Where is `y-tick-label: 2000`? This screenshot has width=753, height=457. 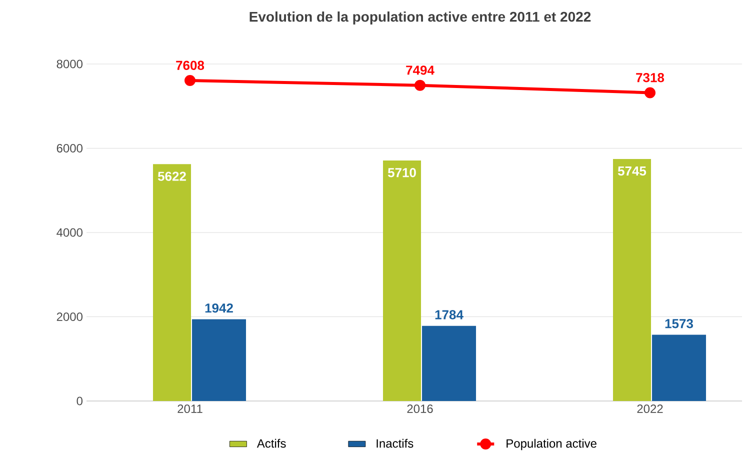 y-tick-label: 2000 is located at coordinates (69, 317).